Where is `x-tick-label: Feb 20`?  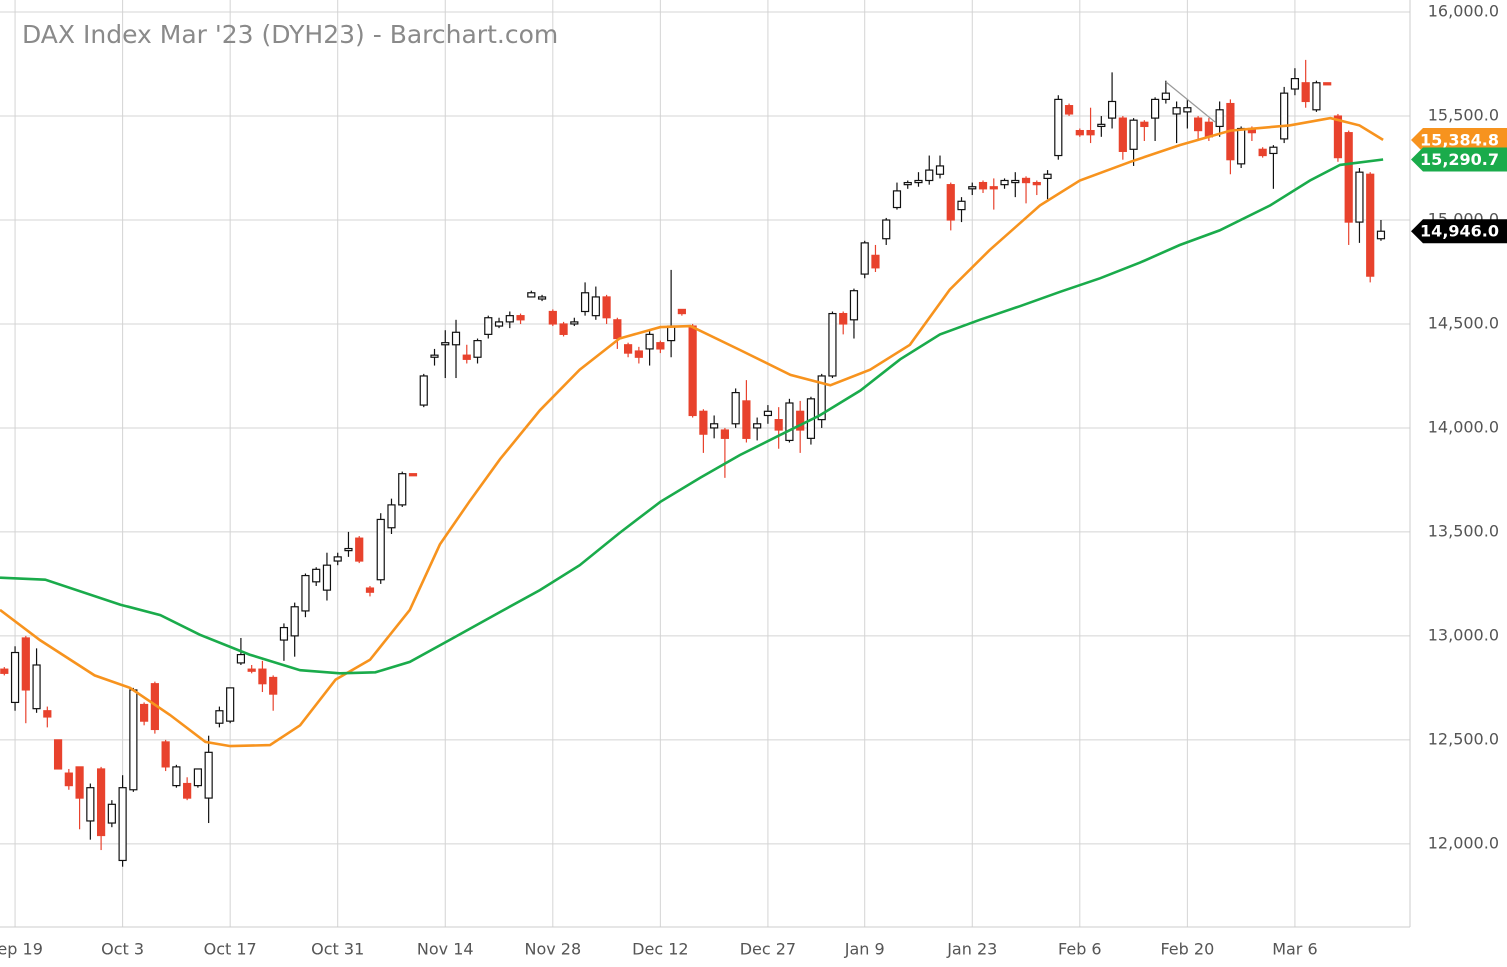
x-tick-label: Feb 20 is located at coordinates (1187, 949).